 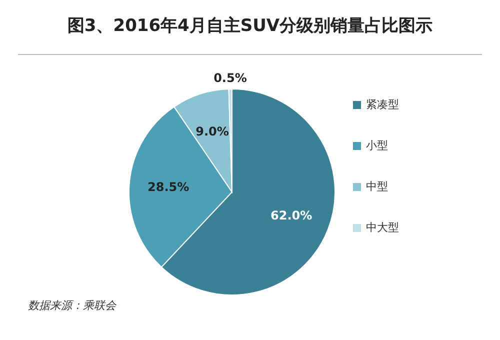 What do you see at coordinates (291, 215) in the screenshot?
I see `data-label: 62.0%` at bounding box center [291, 215].